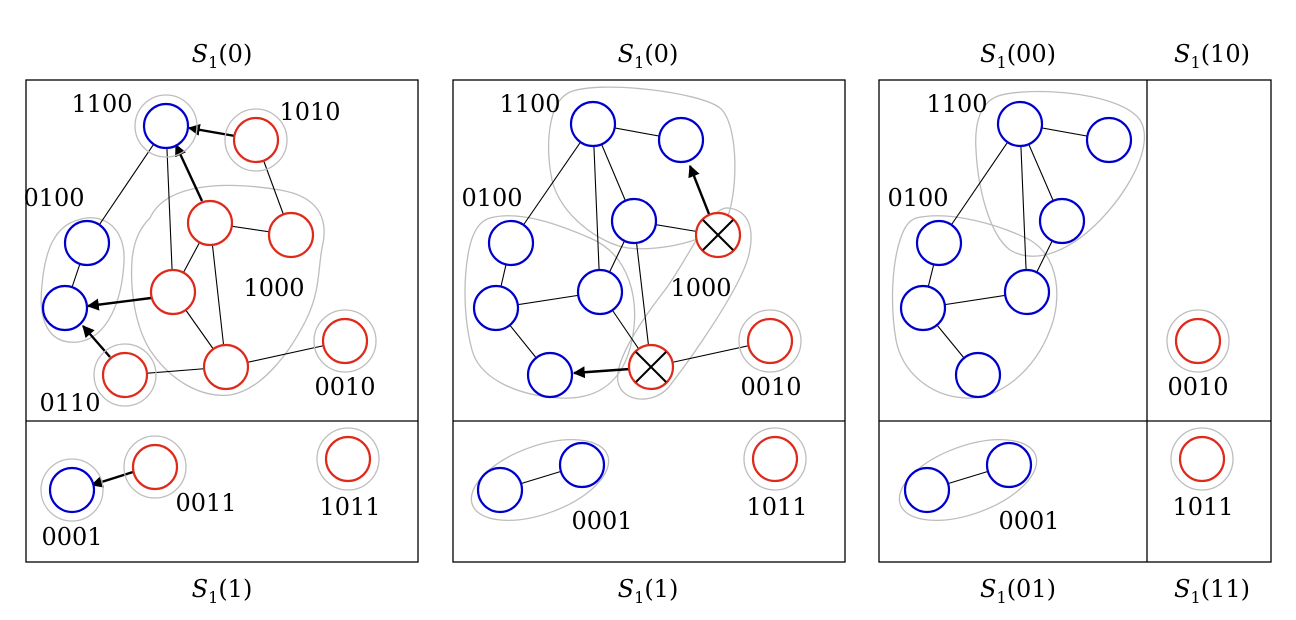 This screenshot has width=1296, height=620. I want to click on panel2-edges, so click(633, 307).